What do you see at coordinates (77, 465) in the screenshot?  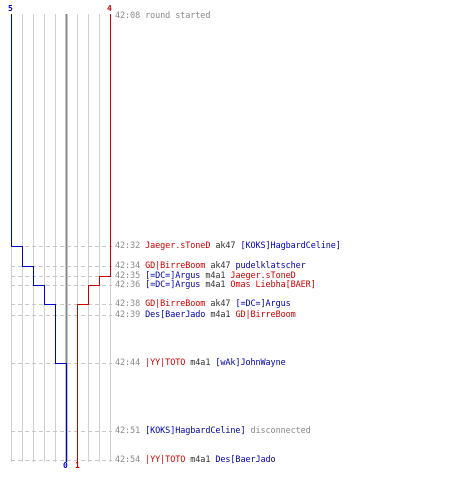 I see `red-end-count: 1` at bounding box center [77, 465].